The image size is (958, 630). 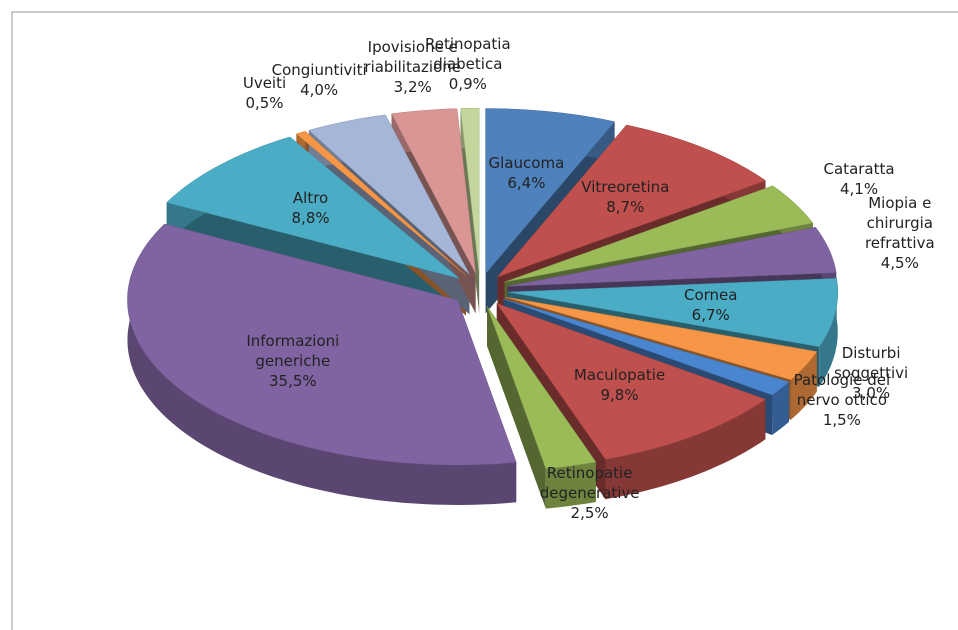 What do you see at coordinates (899, 223) in the screenshot?
I see `category-label: Miopia e chirurgia refrattiva` at bounding box center [899, 223].